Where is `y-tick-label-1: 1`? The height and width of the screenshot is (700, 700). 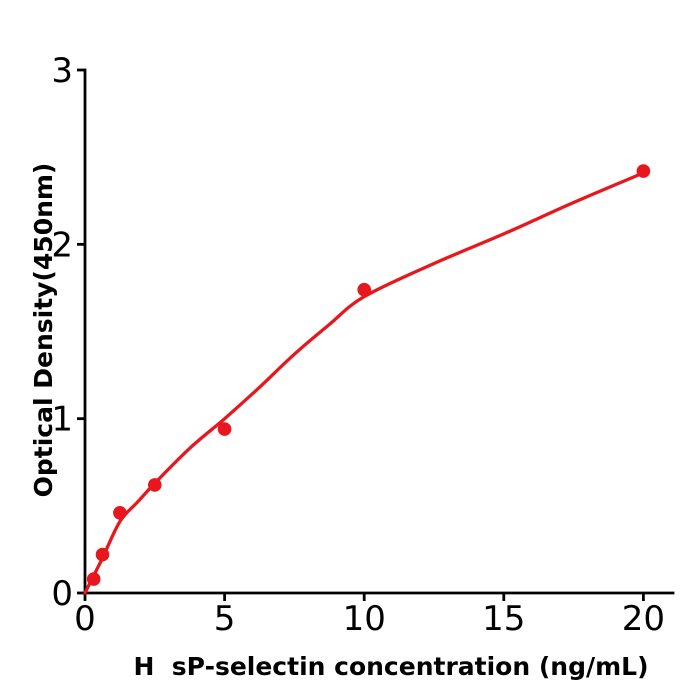
y-tick-label-1: 1 is located at coordinates (62, 420).